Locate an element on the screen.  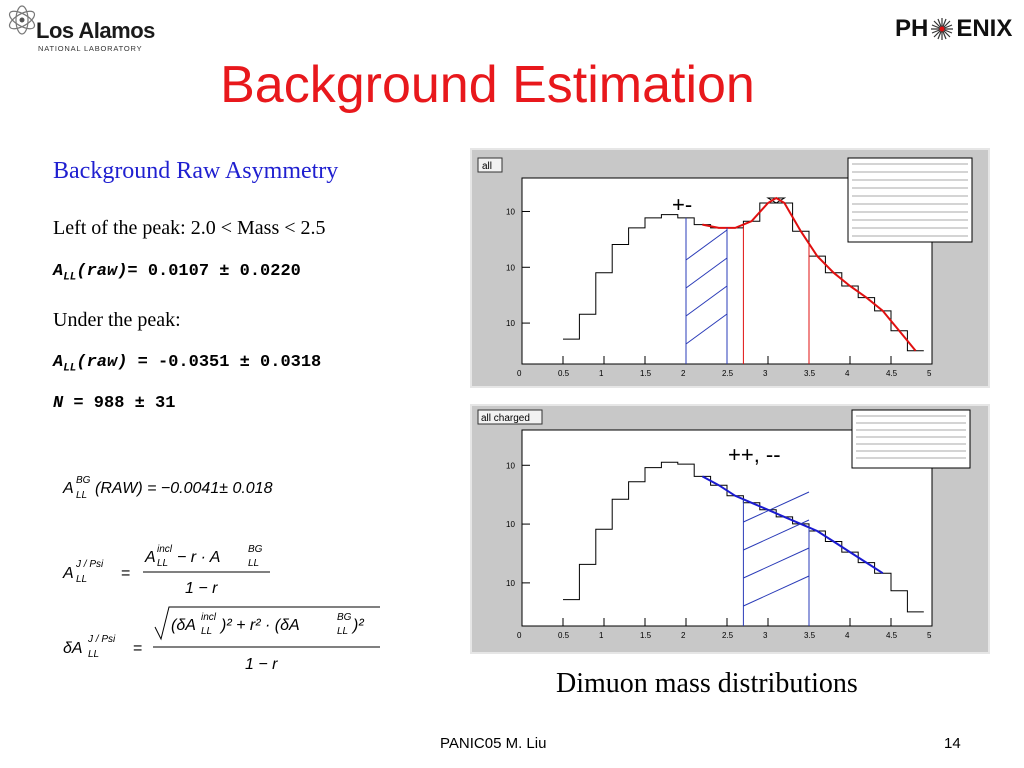
eq3-lhs: δA is located at coordinates (73, 648).